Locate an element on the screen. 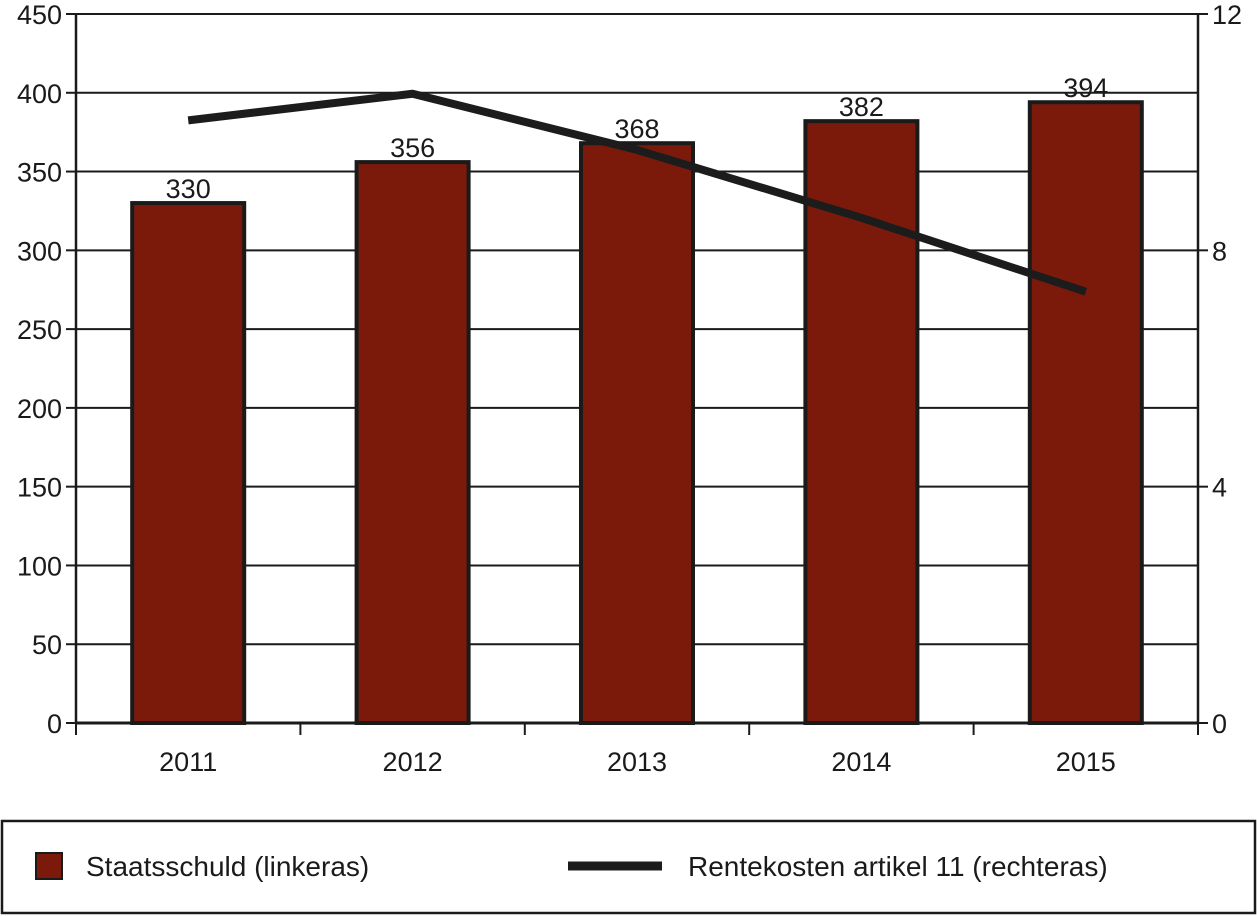 This screenshot has width=1257, height=916. legend-frame is located at coordinates (628, 867).